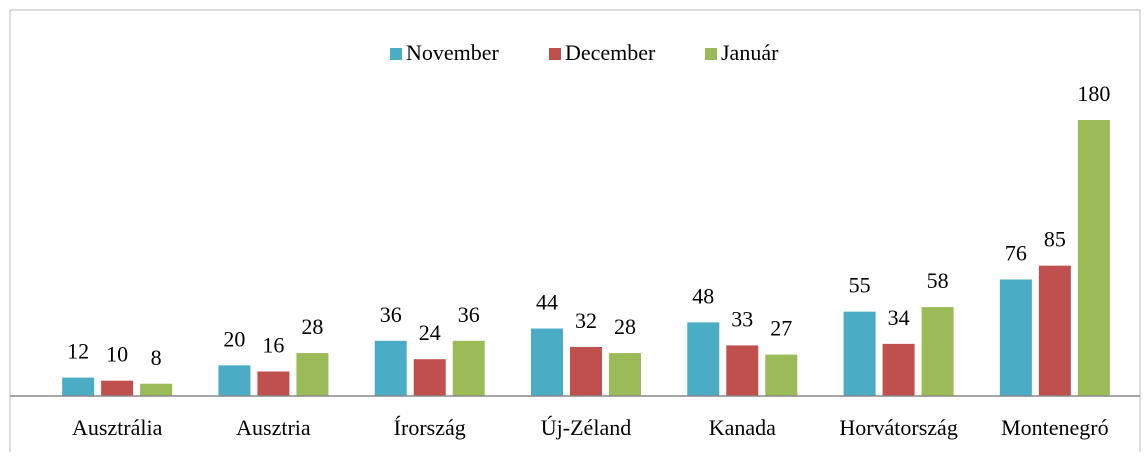 The width and height of the screenshot is (1147, 457). Describe the element at coordinates (899, 317) in the screenshot. I see `data-label: 34` at that location.